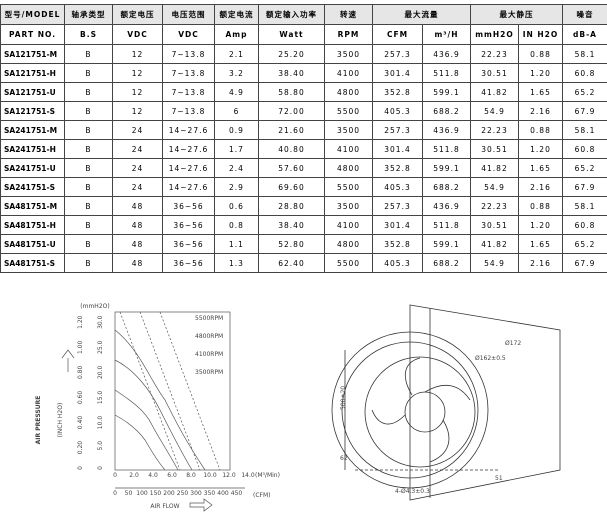 This screenshot has width=607, height=528. Describe the element at coordinates (60, 420) in the screenshot. I see `unit-label: (INCH H2O)` at that location.